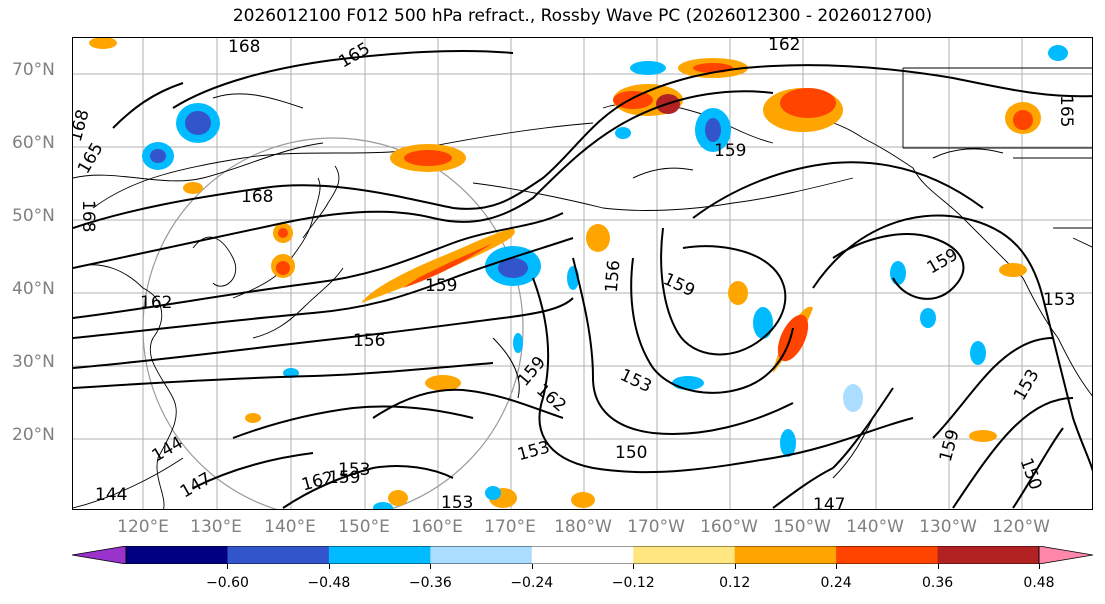 The width and height of the screenshot is (1105, 604). Describe the element at coordinates (33, 289) in the screenshot. I see `lat-label-40n: 40°N` at that location.